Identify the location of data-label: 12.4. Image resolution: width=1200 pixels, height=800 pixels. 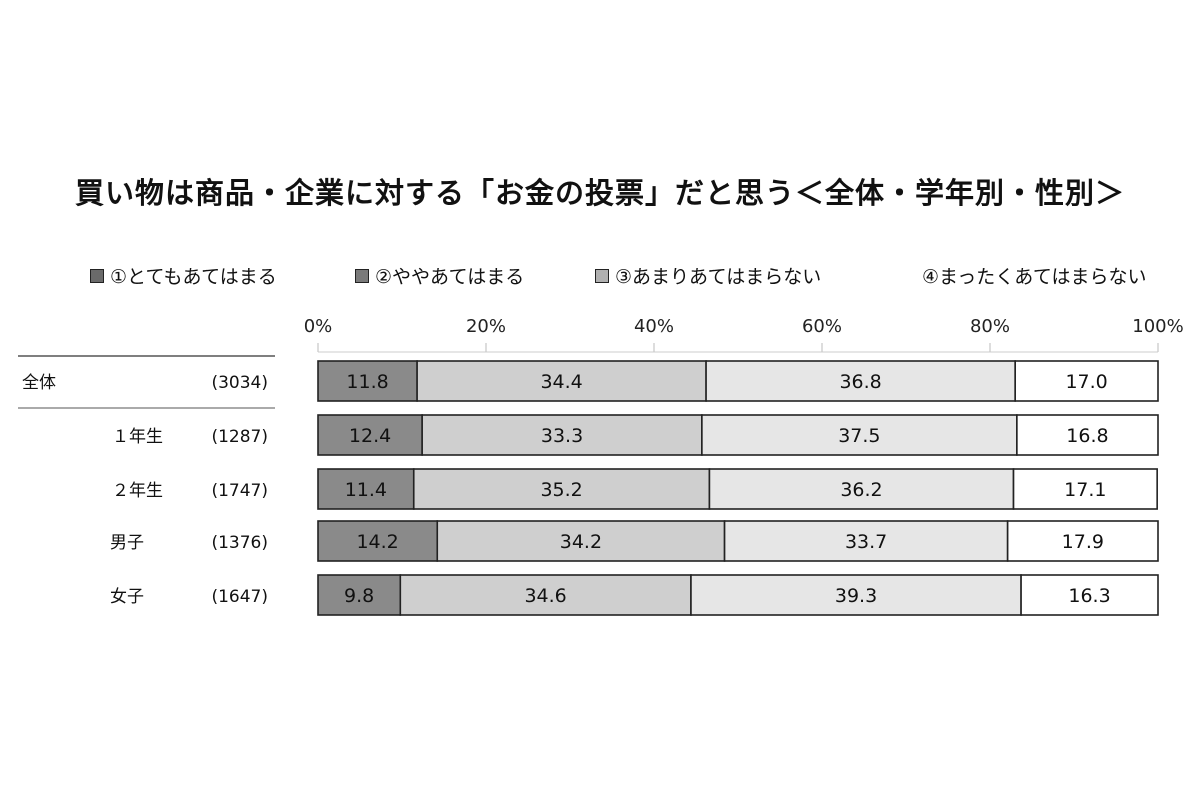
(370, 436).